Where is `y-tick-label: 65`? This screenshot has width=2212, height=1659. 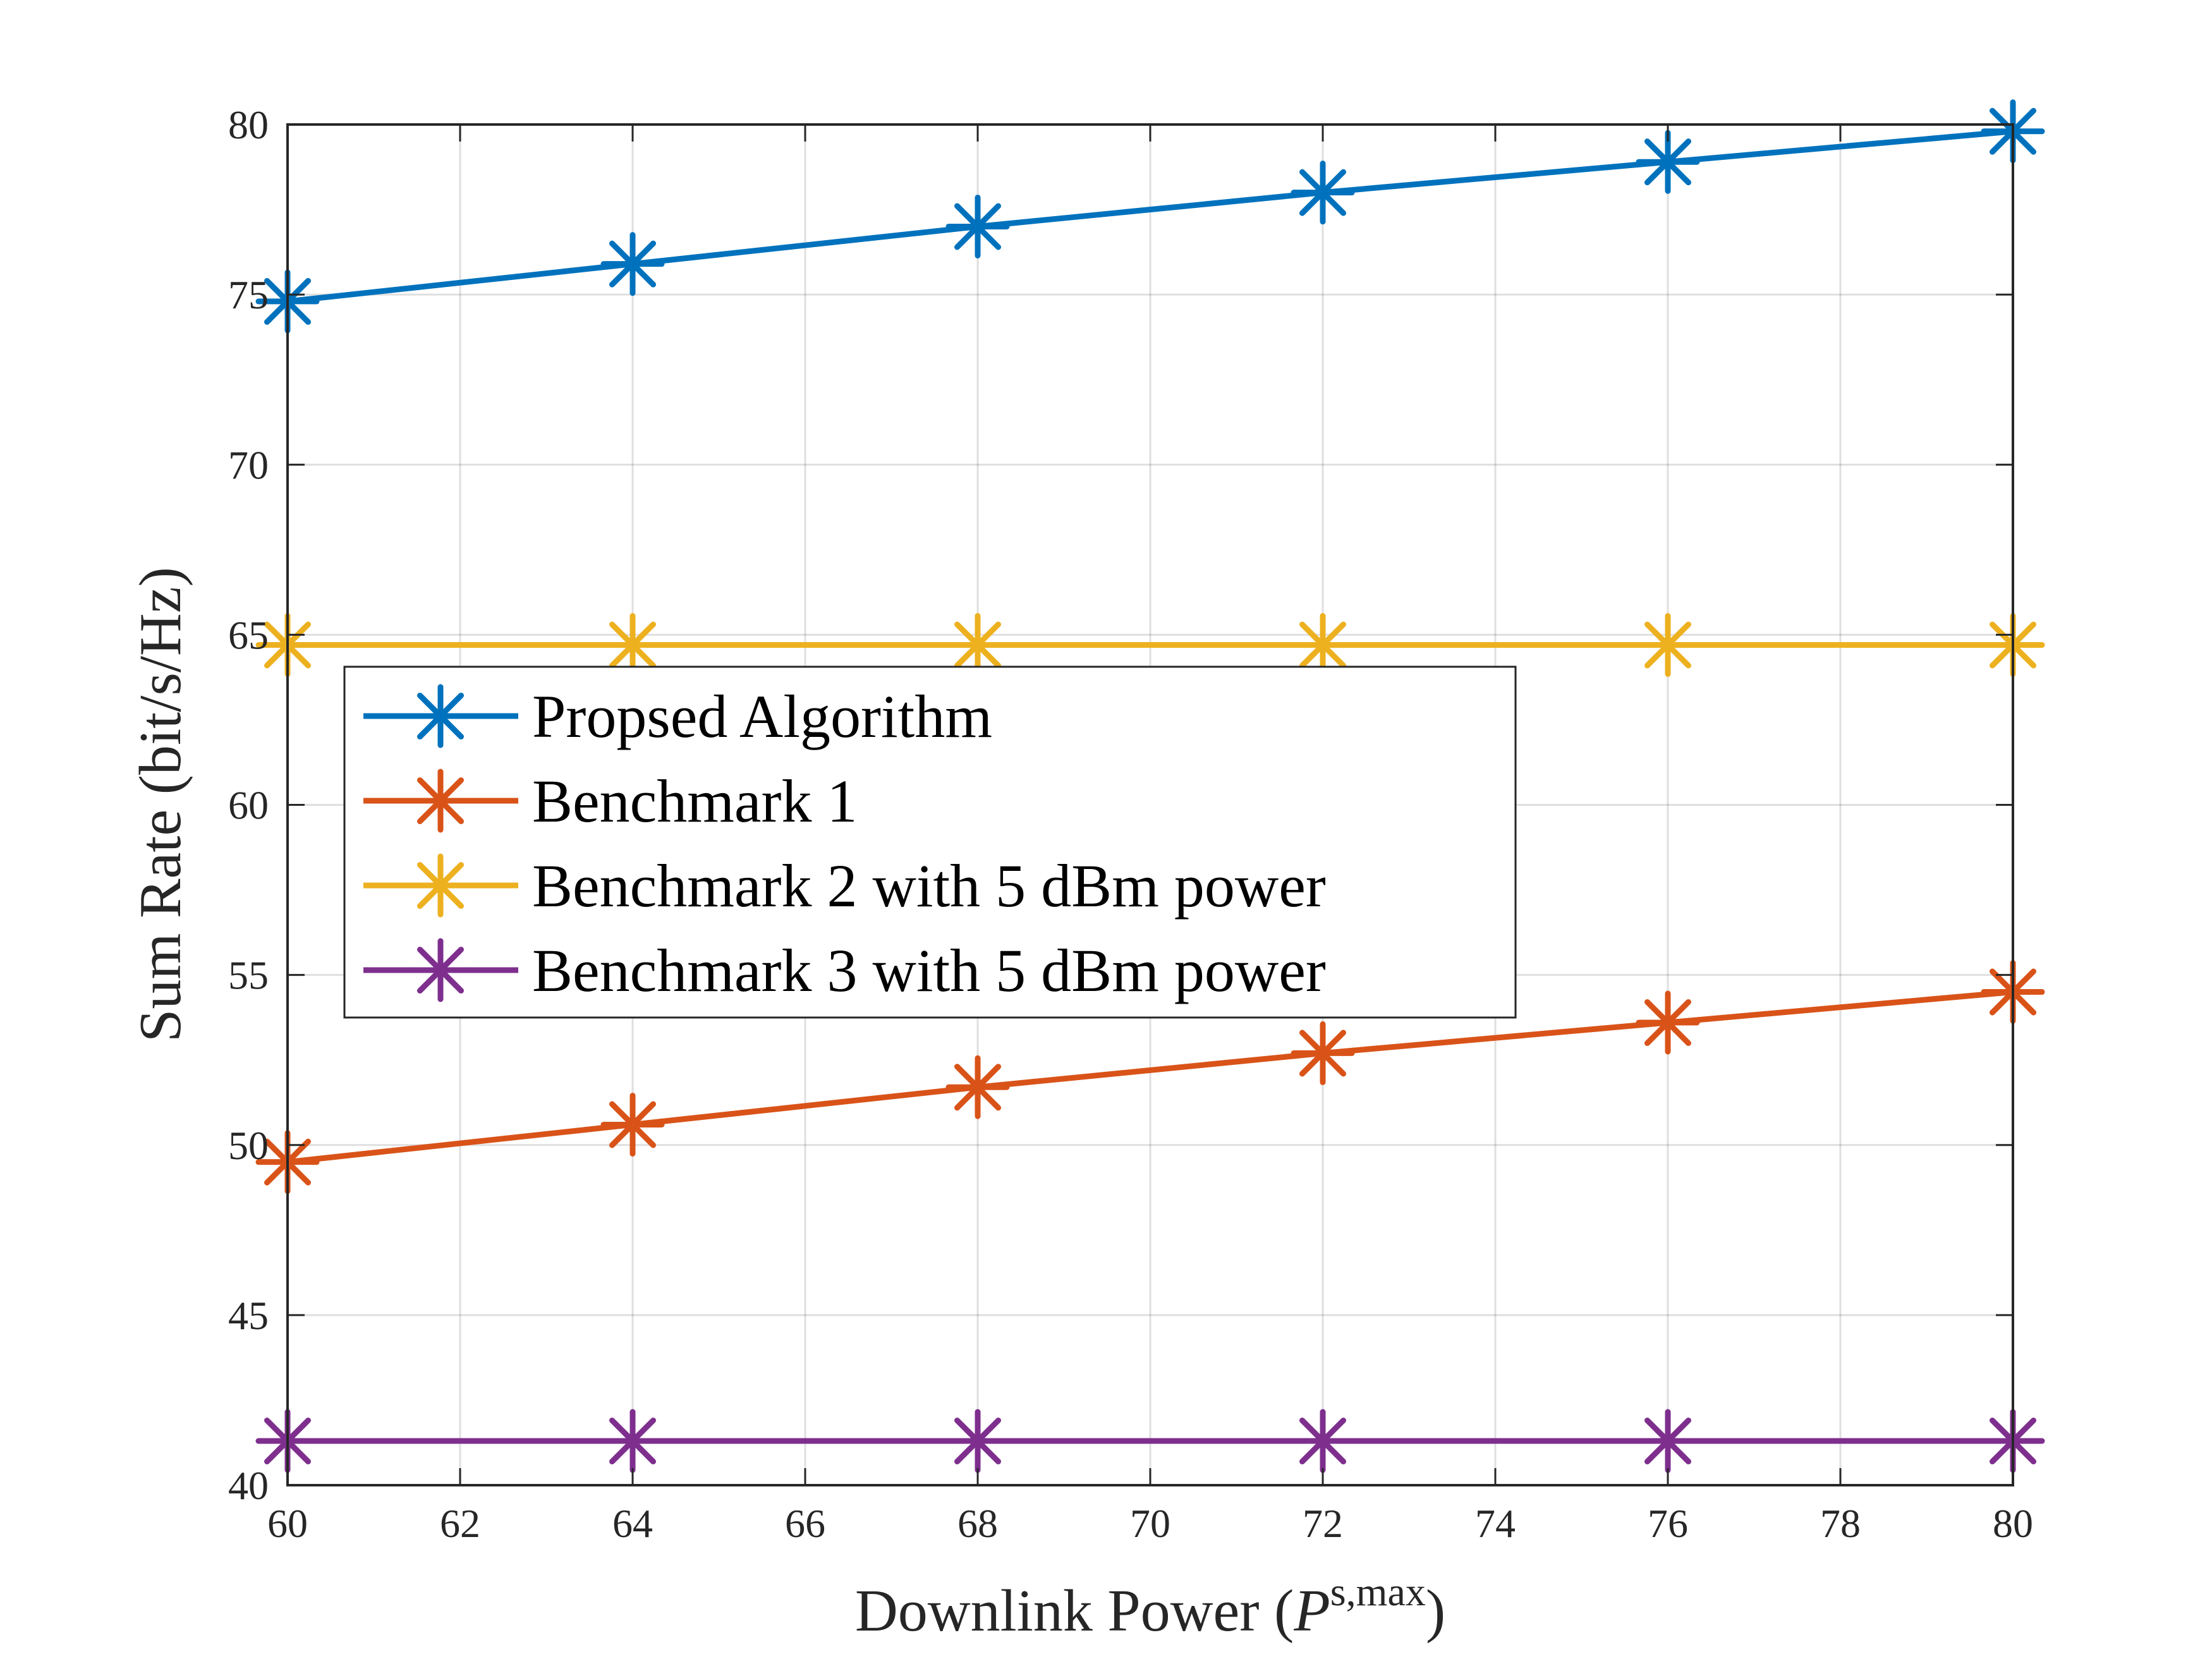 y-tick-label: 65 is located at coordinates (248, 634).